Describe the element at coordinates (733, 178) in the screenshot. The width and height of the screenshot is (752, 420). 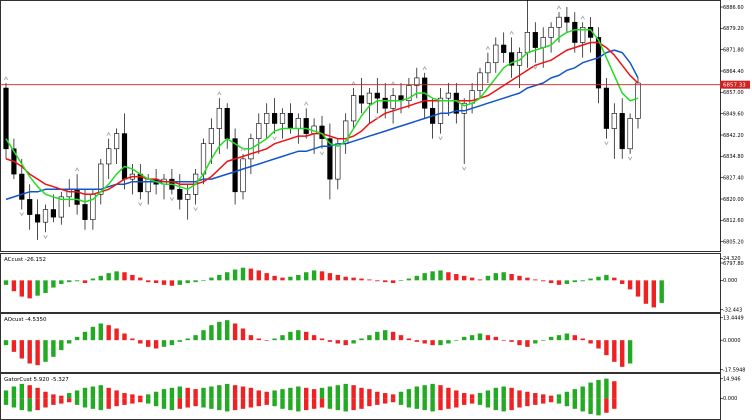
I see `price-tick-label: 6827.40` at that location.